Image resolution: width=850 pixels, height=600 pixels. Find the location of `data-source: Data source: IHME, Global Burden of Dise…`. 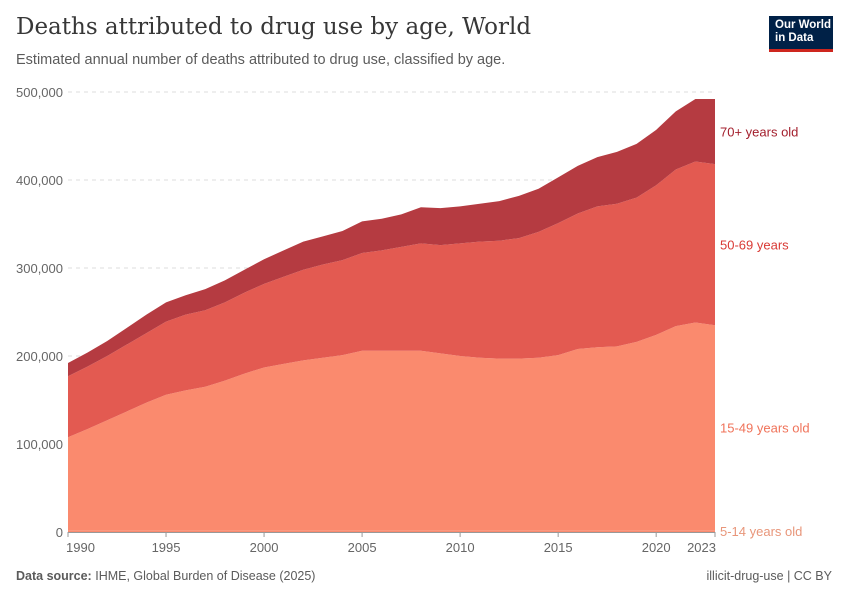

data-source: Data source: IHME, Global Burden of Dise… is located at coordinates (165, 576).